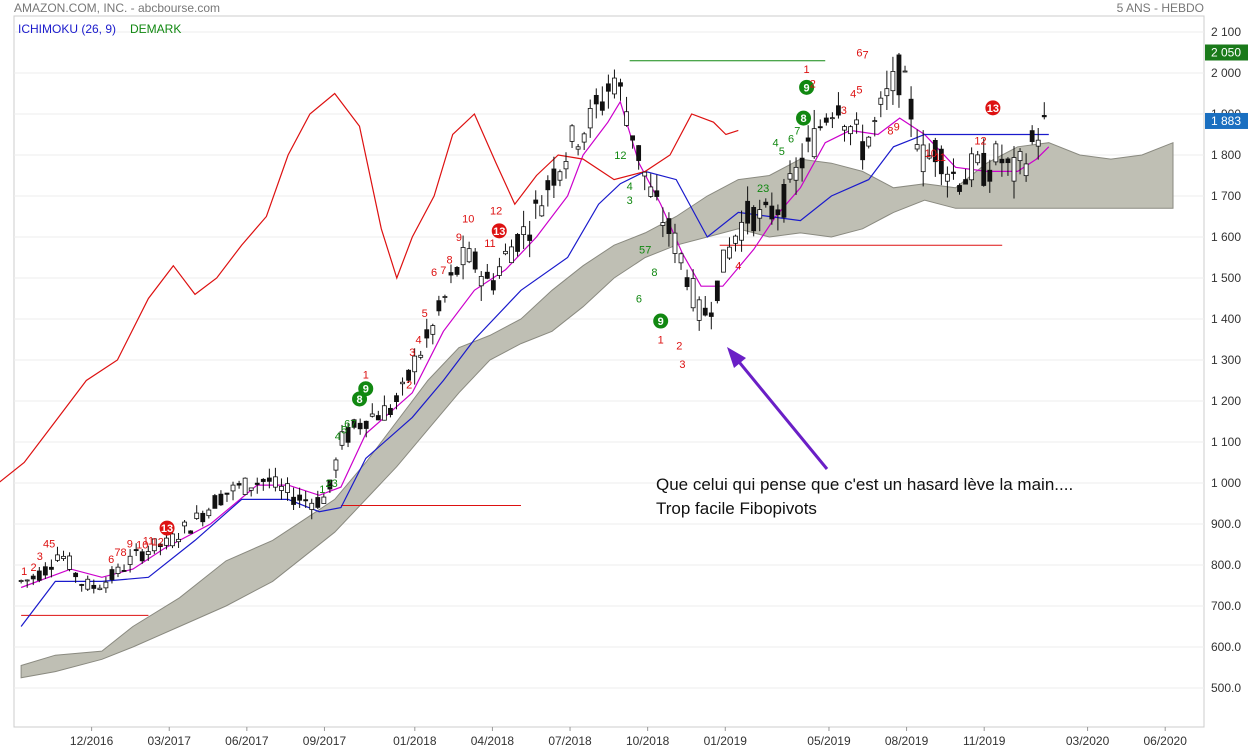 Image resolution: width=1253 pixels, height=751 pixels. Describe the element at coordinates (648, 250) in the screenshot. I see `demark-count-label: 7` at that location.